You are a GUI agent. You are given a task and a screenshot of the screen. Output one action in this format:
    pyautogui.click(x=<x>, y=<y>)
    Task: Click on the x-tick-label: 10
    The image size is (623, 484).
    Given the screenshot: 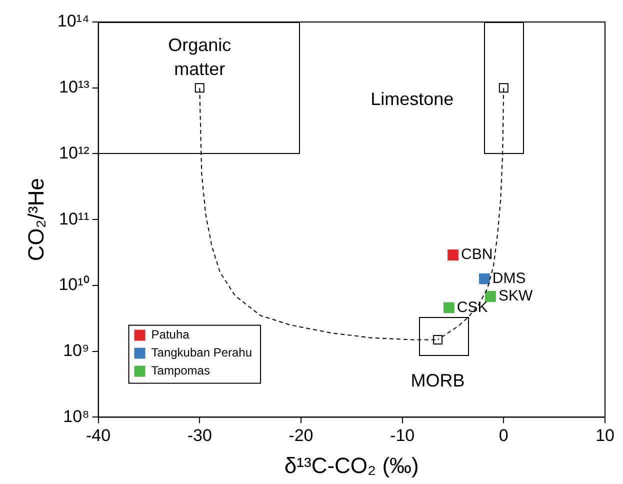 What is the action you would take?
    pyautogui.click(x=605, y=436)
    